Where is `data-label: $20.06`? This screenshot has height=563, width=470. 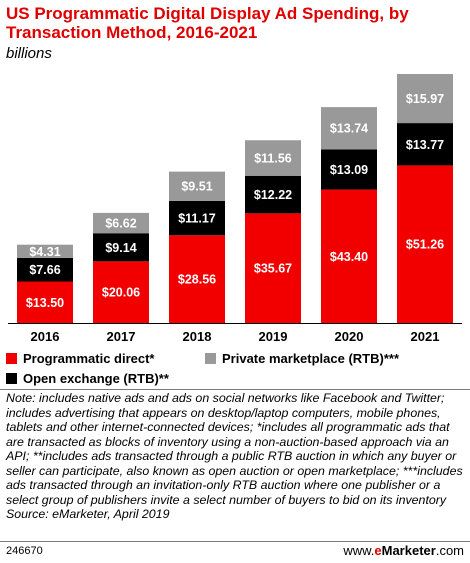 data-label: $20.06 is located at coordinates (121, 293).